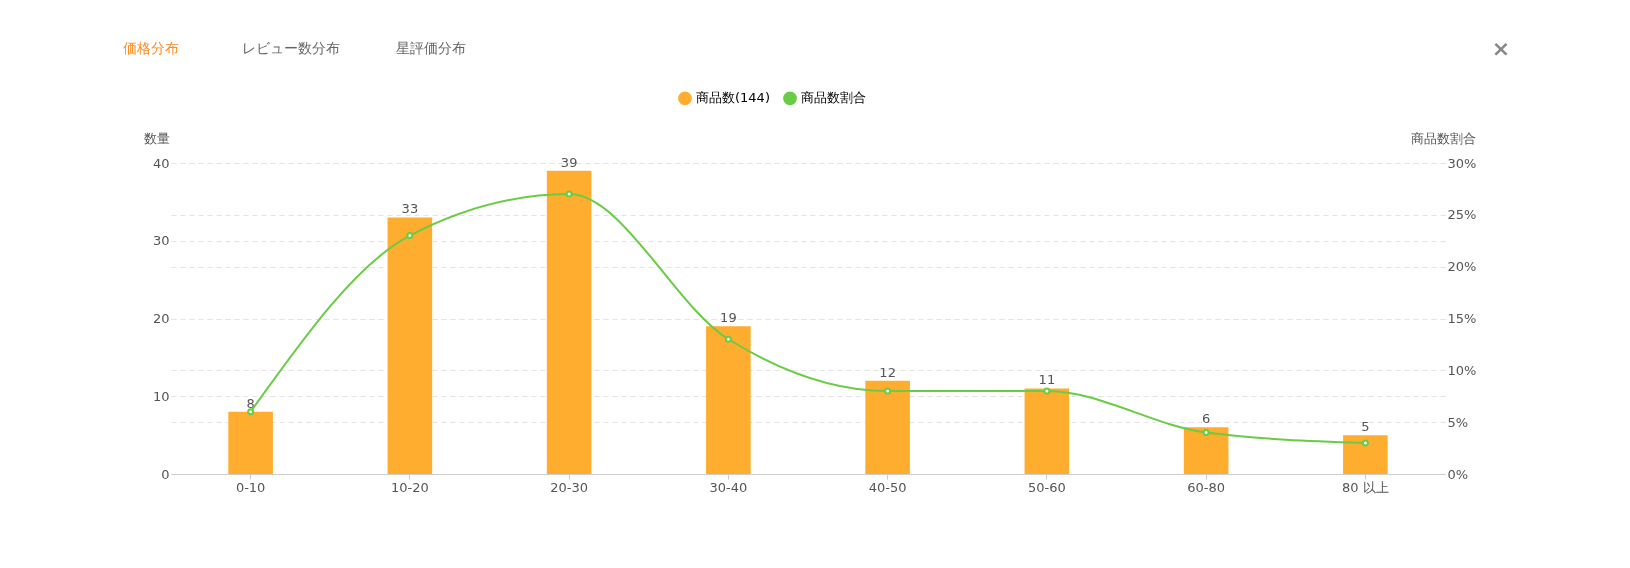  What do you see at coordinates (161, 318) in the screenshot?
I see `y-tick-label: 20` at bounding box center [161, 318].